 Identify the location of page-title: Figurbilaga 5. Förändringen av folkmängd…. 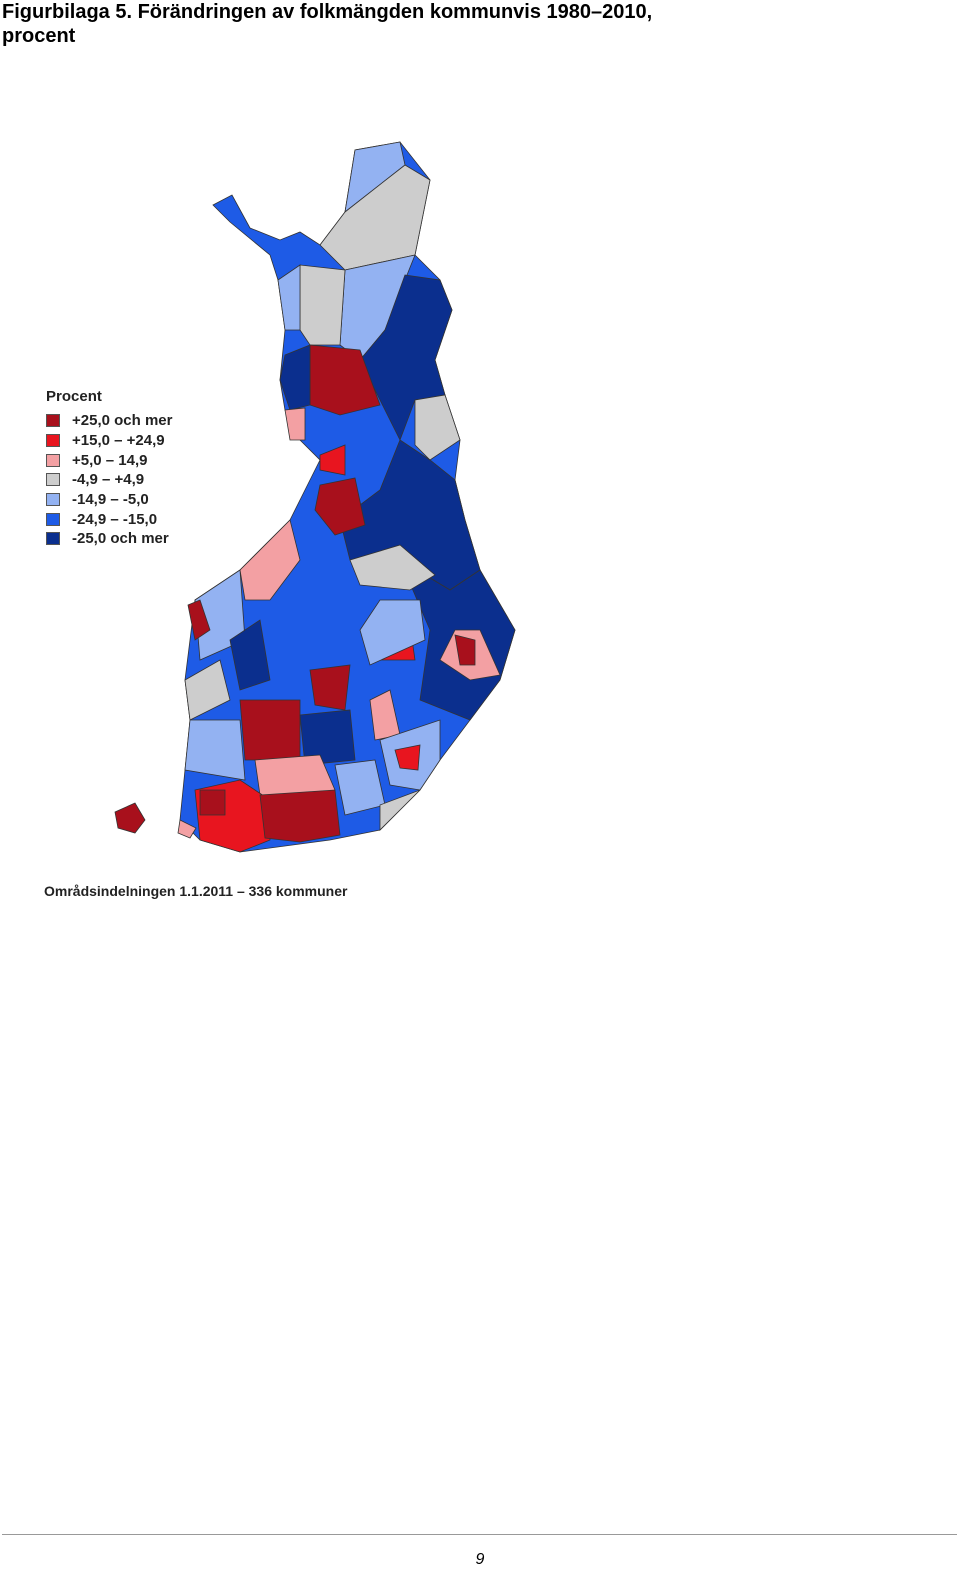
(327, 24).